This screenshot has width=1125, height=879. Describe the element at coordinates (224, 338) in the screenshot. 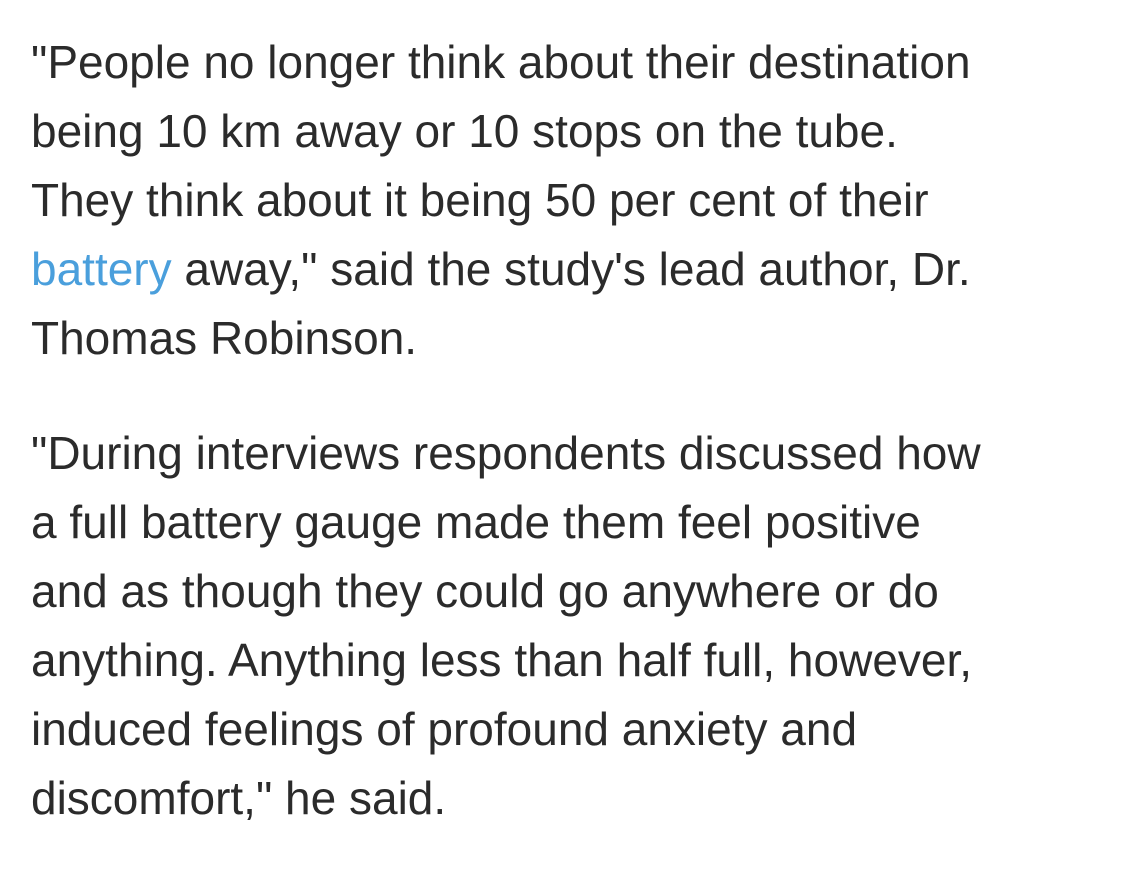

I see `text-line: Thomas Robinson.` at that location.